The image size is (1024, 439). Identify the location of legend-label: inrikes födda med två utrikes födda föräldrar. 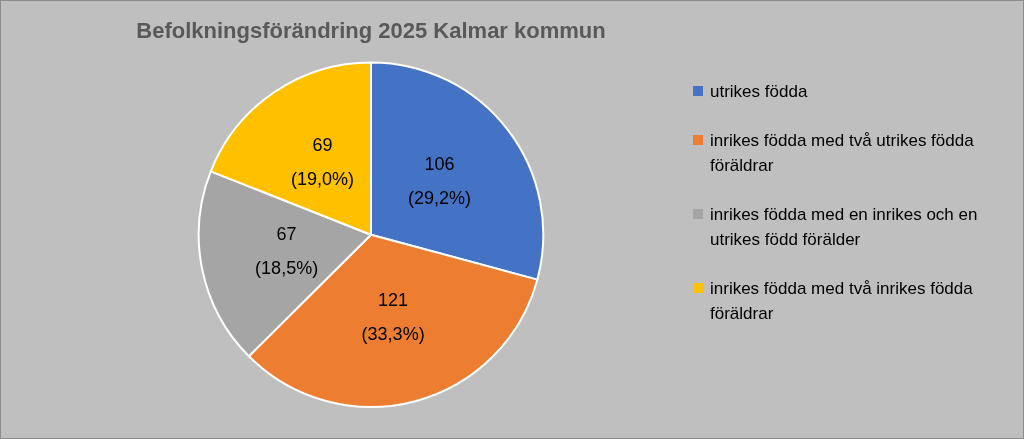
(842, 153).